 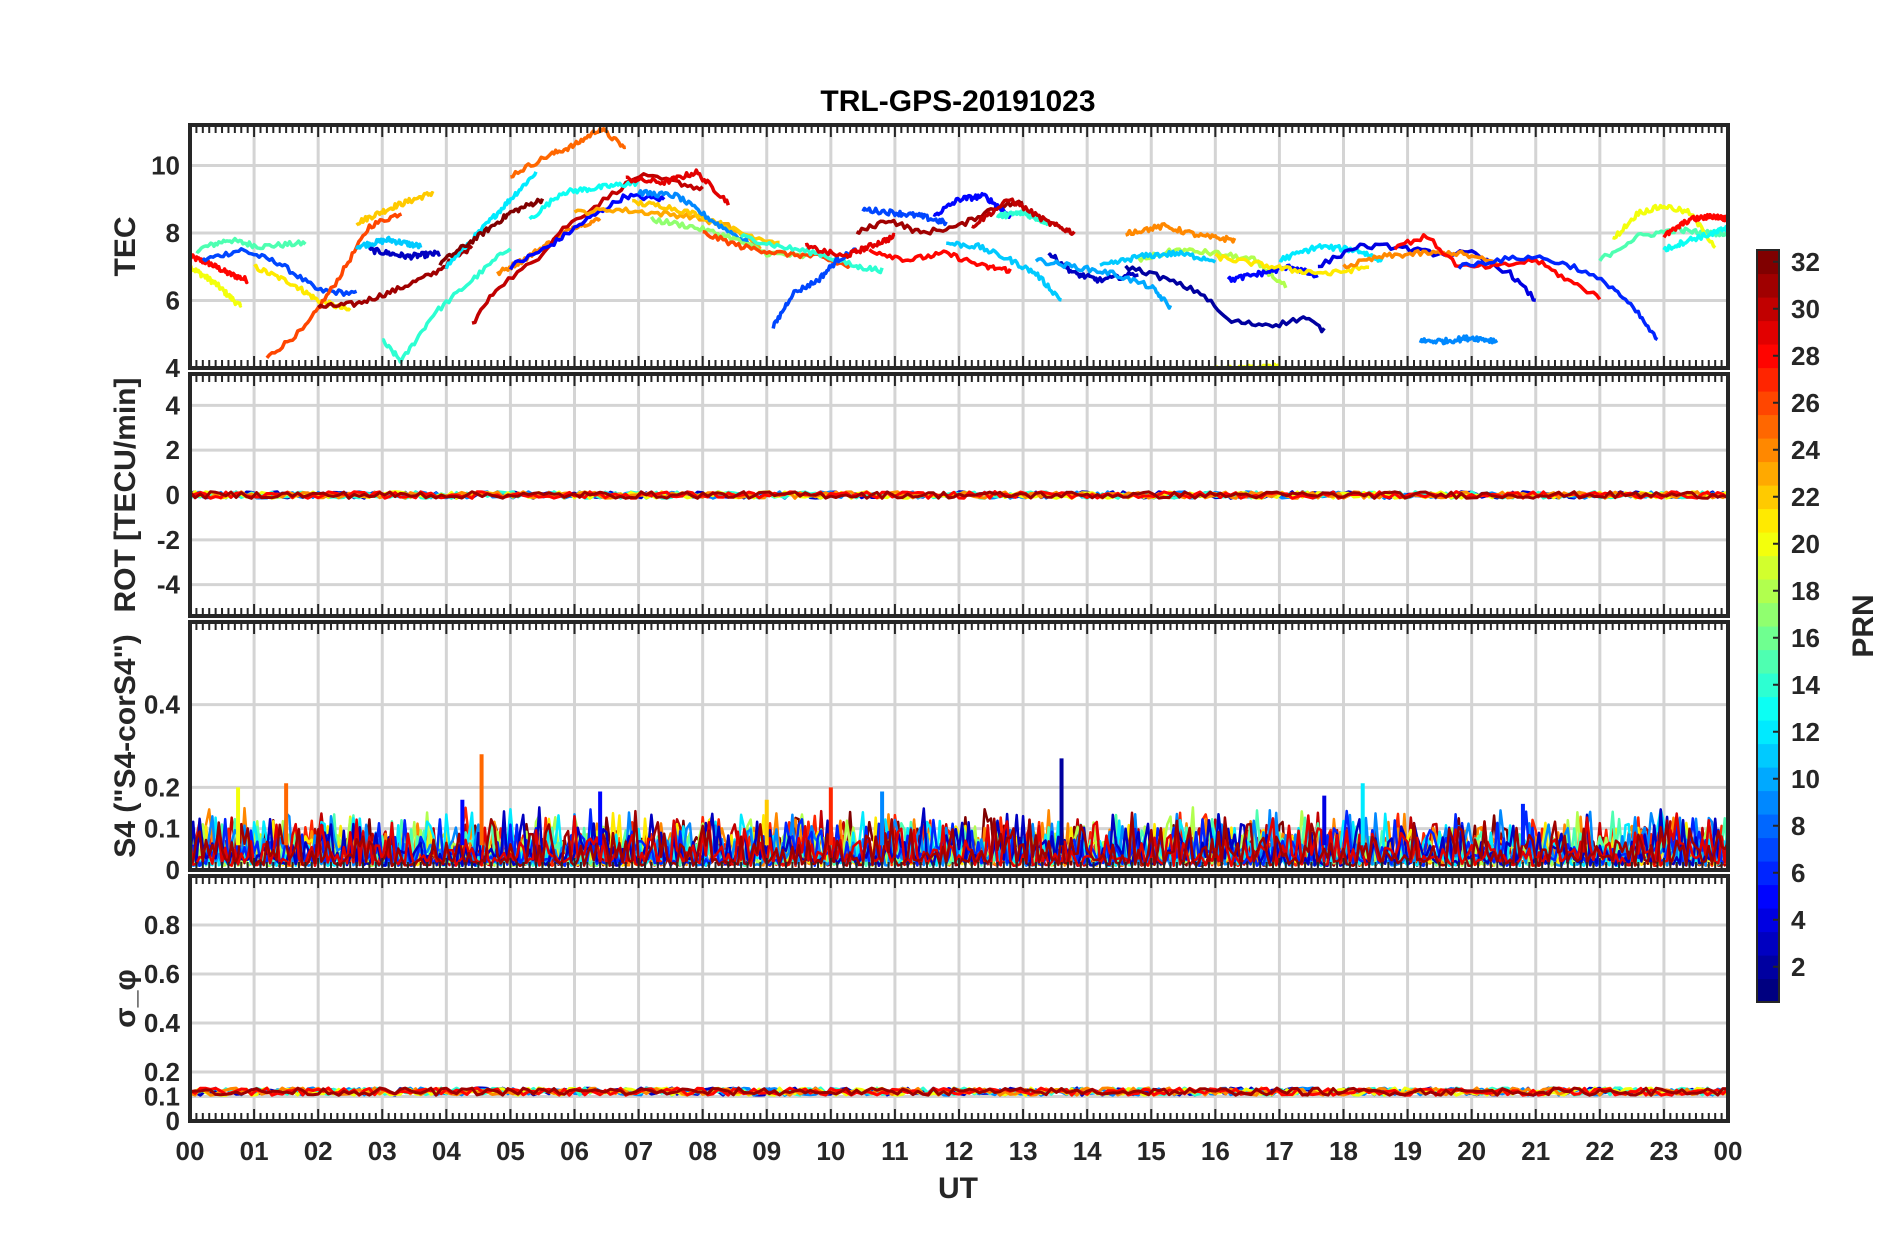 I want to click on x-tick-label: 00, so click(x=190, y=1151).